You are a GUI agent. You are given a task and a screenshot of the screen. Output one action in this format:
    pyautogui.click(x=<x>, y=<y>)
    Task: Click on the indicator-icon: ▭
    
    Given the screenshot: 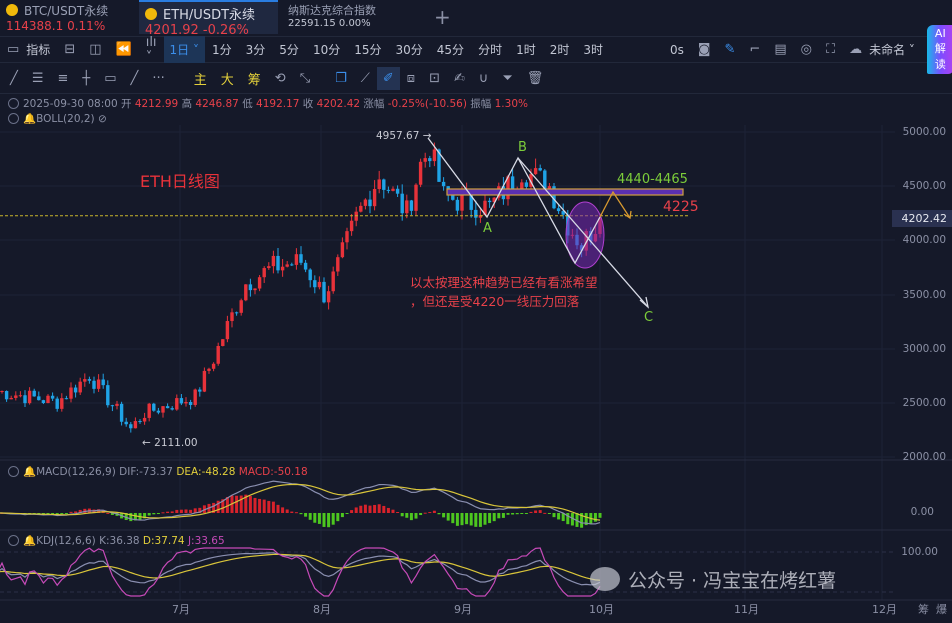 What is the action you would take?
    pyautogui.click(x=13, y=49)
    